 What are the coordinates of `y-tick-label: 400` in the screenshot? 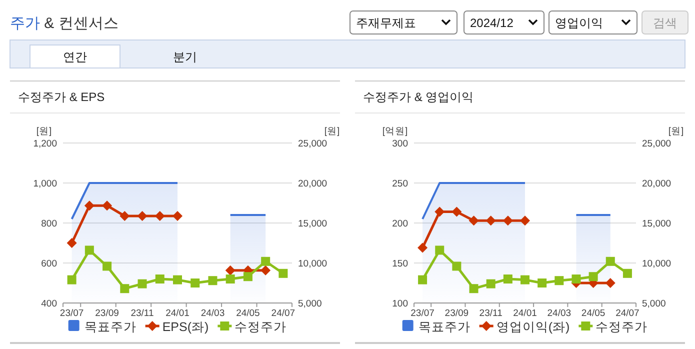 It's located at (49, 304).